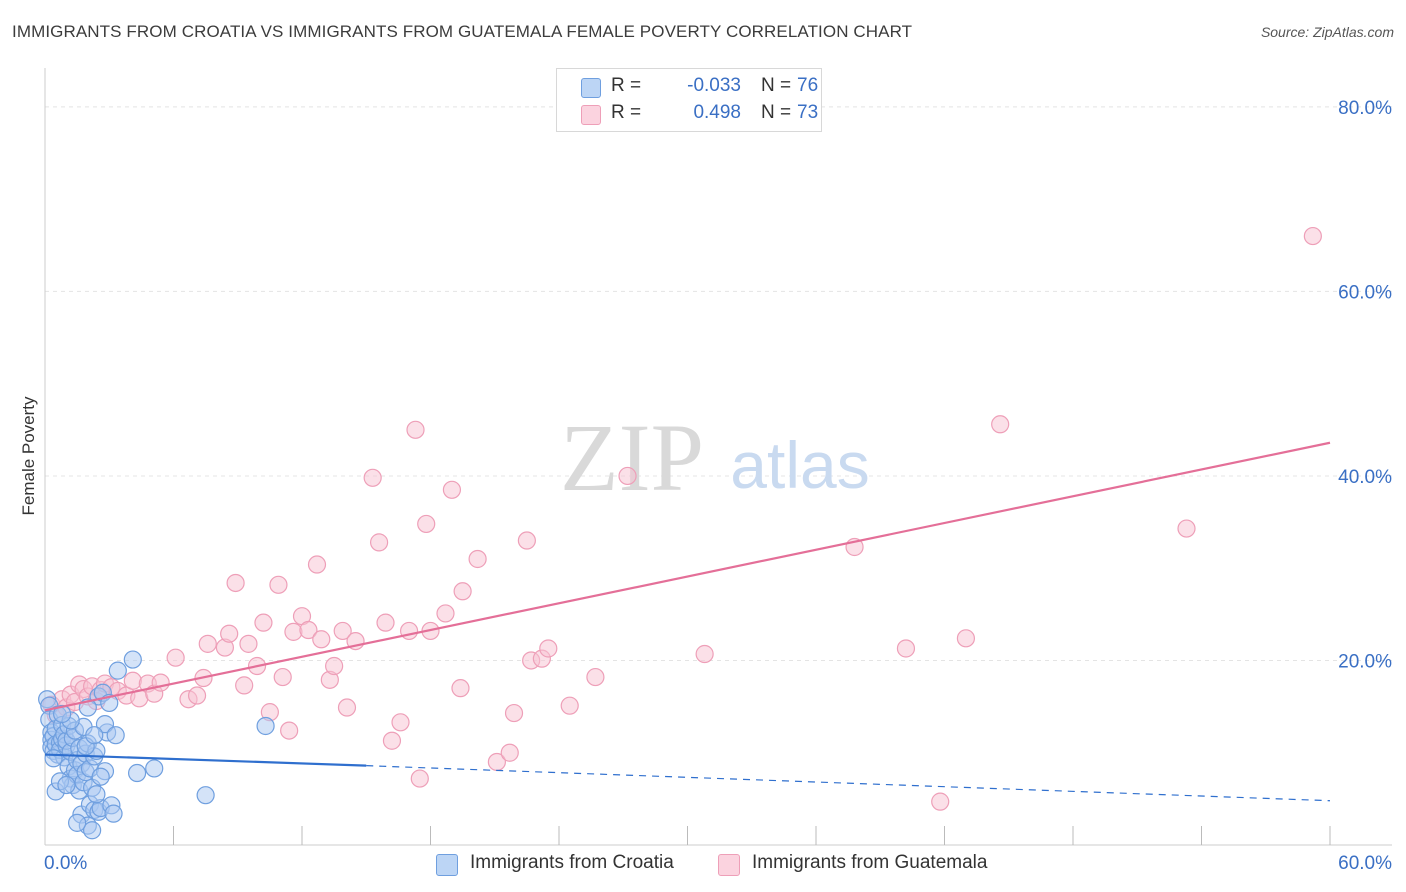 The height and width of the screenshot is (892, 1406). I want to click on watermark: ZIP atlas, so click(715, 457).